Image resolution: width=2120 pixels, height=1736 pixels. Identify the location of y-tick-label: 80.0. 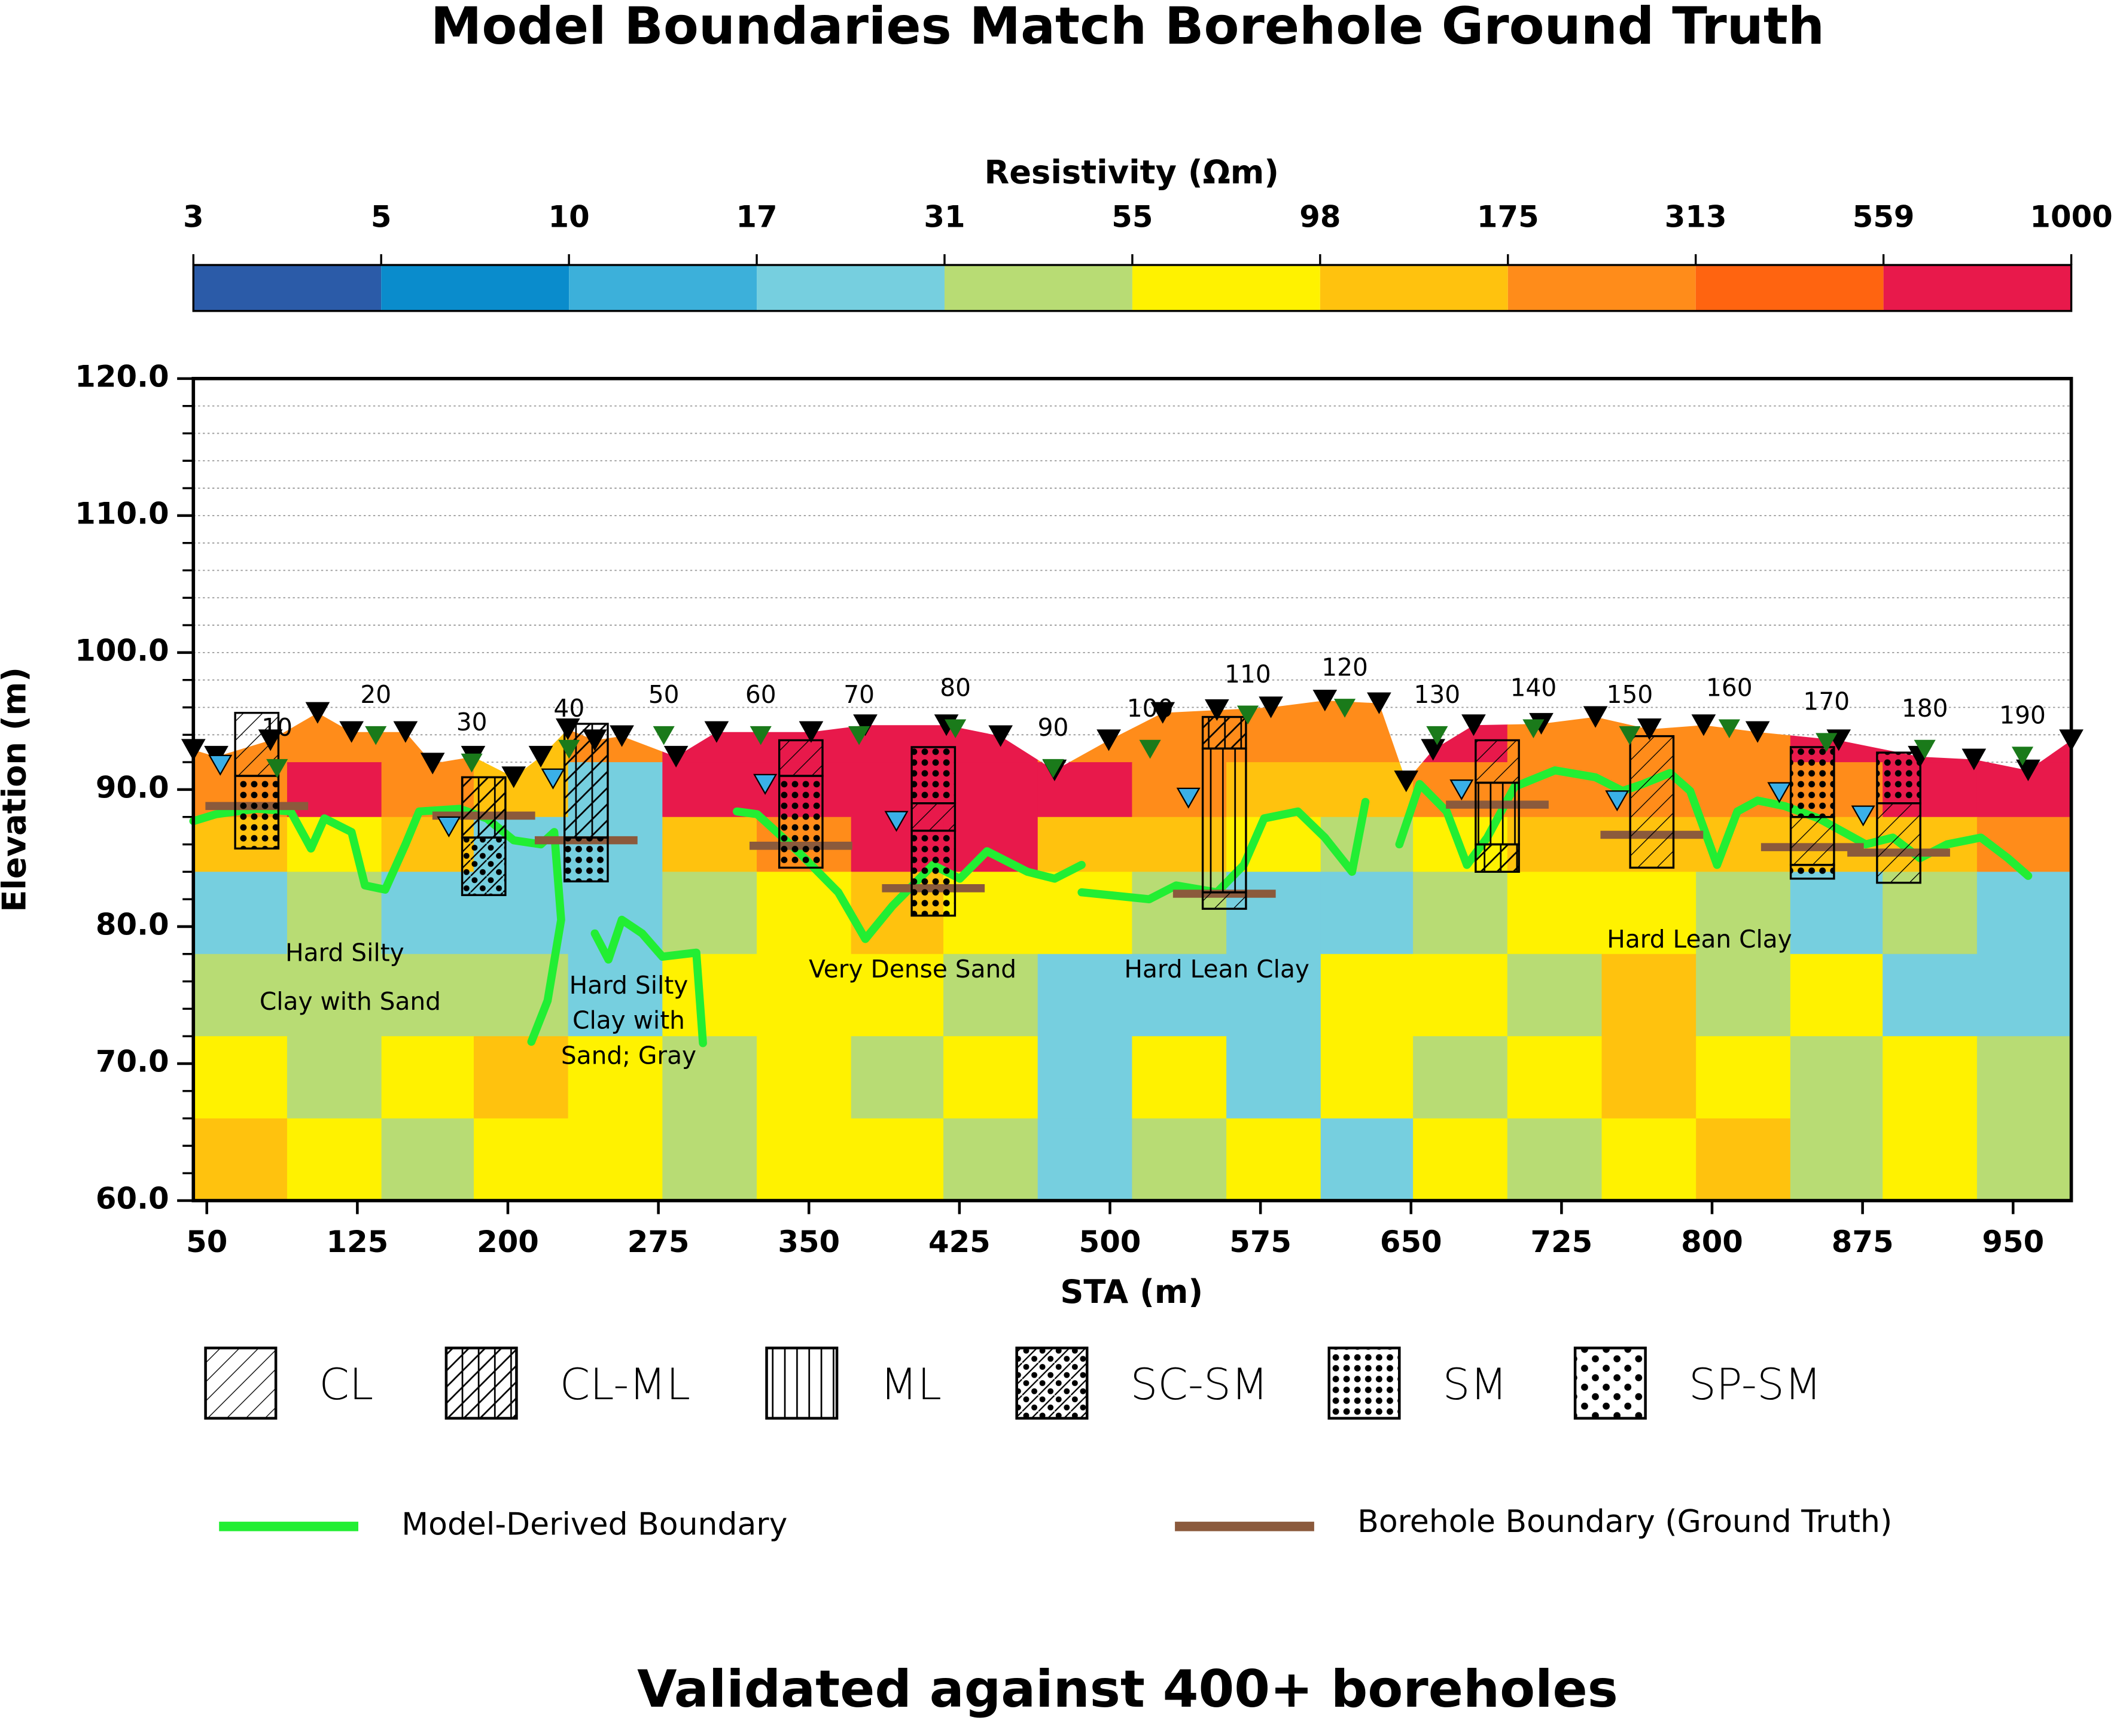
(132, 925).